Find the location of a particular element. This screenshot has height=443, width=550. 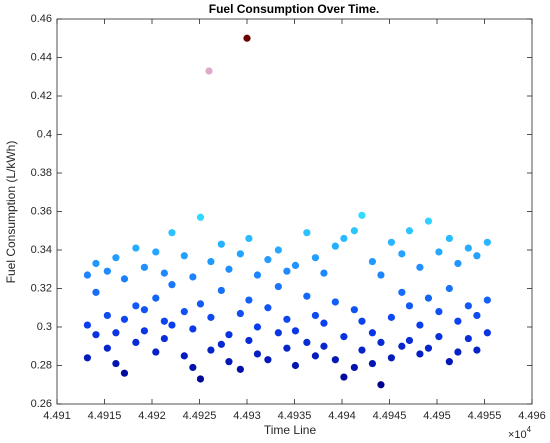

x-tick-label: 4.496 is located at coordinates (532, 416).